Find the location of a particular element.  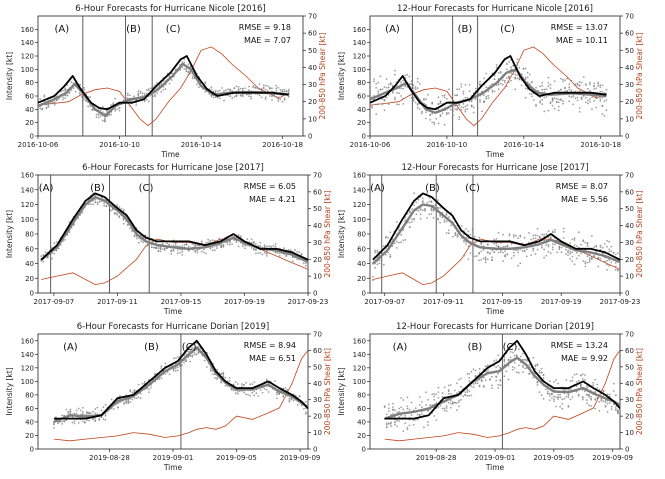

x-tick-label: 2017-09-11 is located at coordinates (443, 302).